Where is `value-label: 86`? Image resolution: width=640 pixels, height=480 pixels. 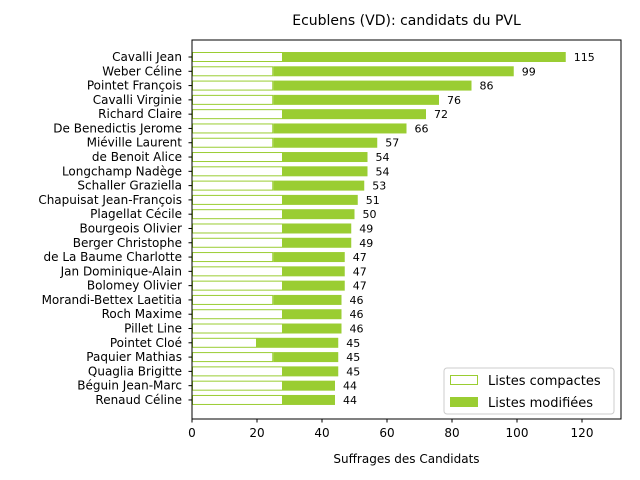 value-label: 86 is located at coordinates (487, 86).